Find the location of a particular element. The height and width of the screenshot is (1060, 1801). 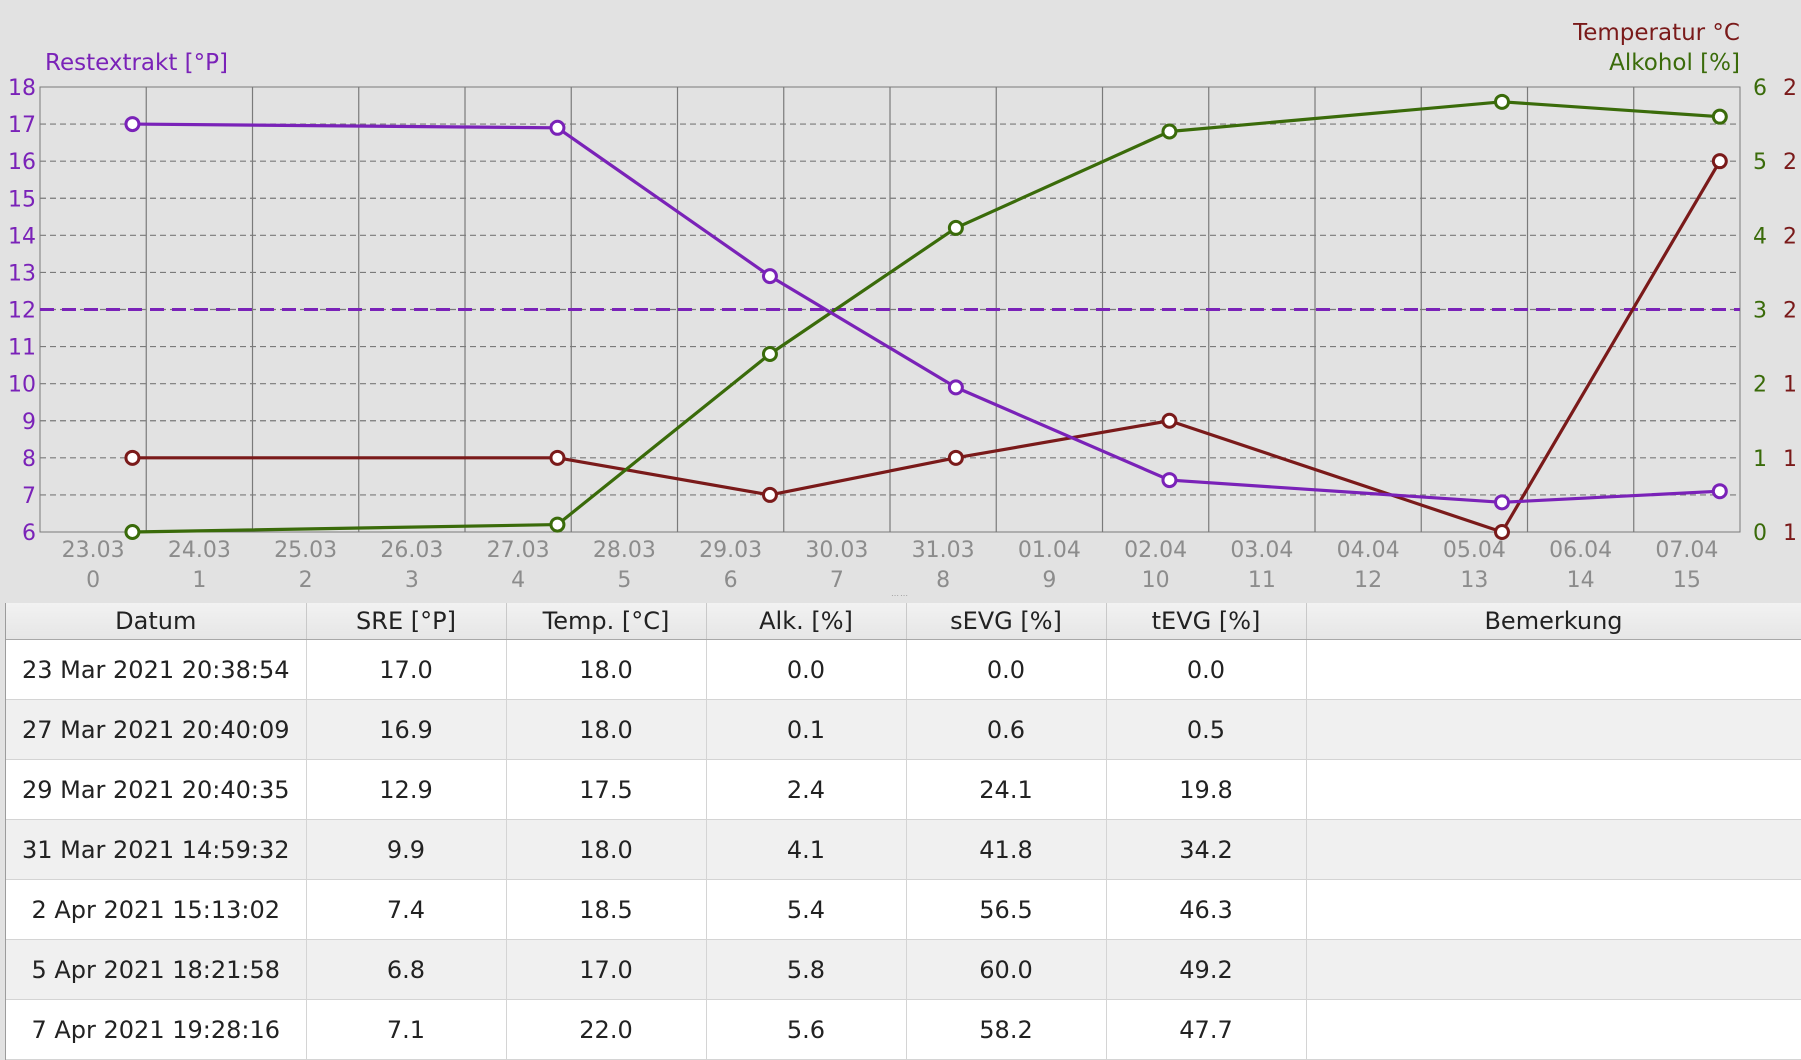

table-row: 31 Mar 2021 14:59:32 9.9 18.0 4.1 41.8 34.2 is located at coordinates (903, 849).